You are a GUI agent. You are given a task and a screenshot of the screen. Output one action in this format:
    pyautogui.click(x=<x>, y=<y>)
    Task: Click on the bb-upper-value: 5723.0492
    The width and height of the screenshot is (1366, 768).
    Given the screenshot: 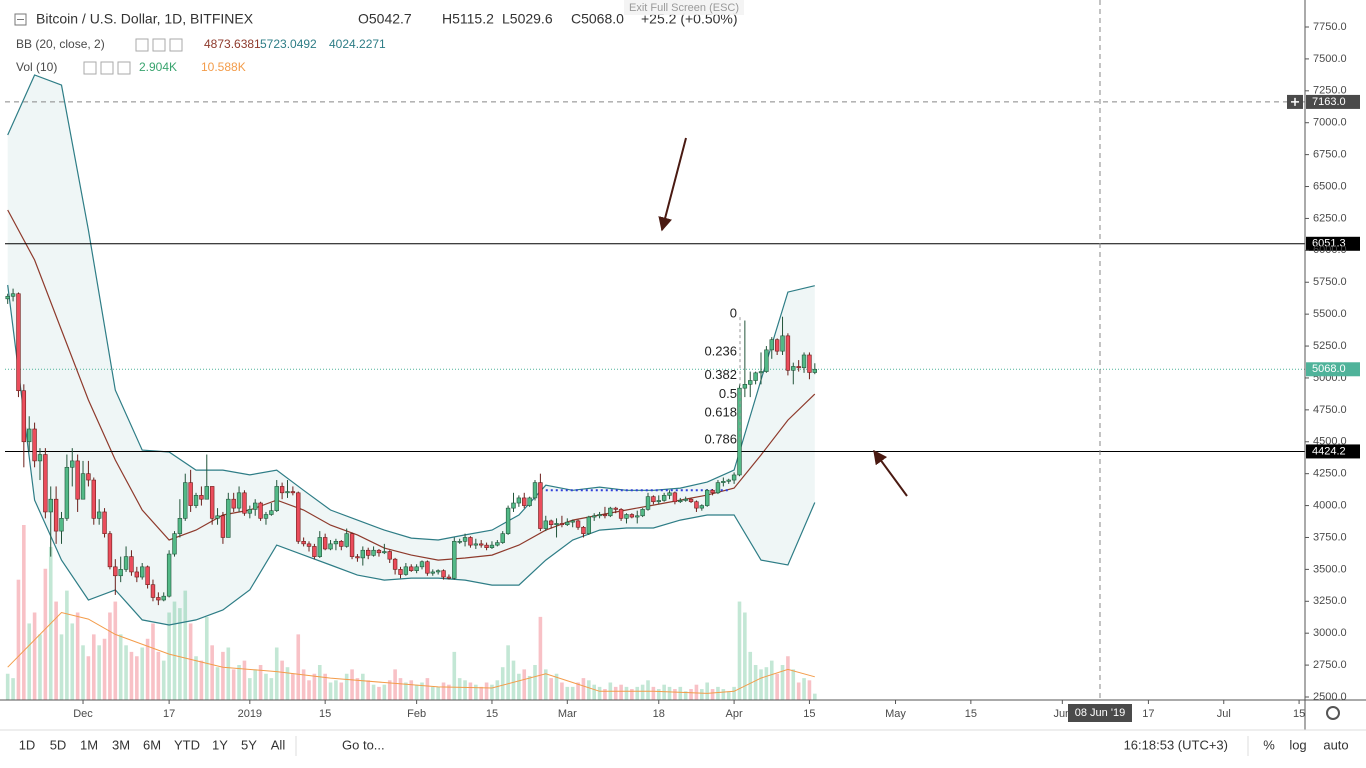 What is the action you would take?
    pyautogui.click(x=288, y=44)
    